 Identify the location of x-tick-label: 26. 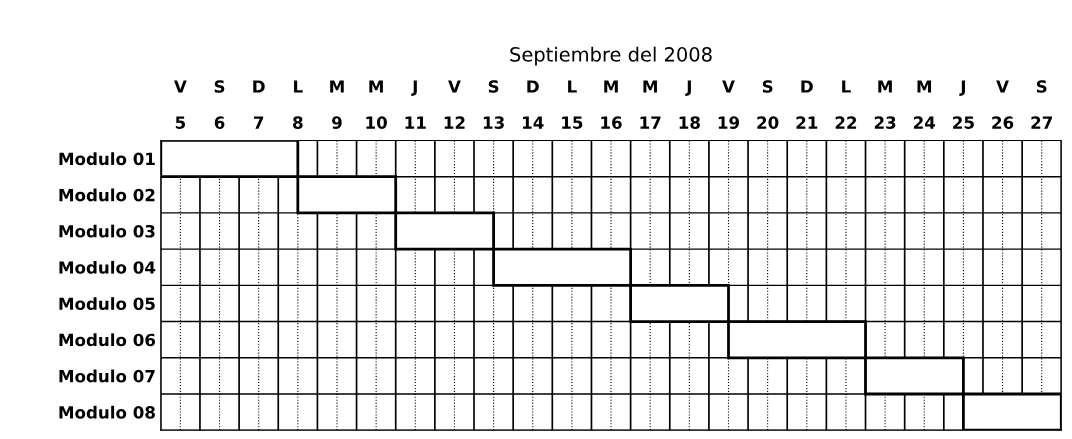
(1003, 122).